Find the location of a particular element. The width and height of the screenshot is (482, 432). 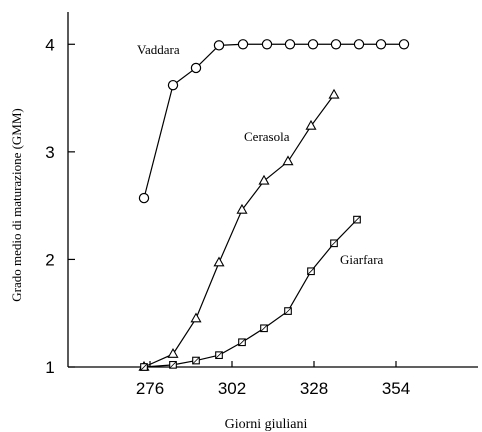

y-tick-label: 3 is located at coordinates (49, 152).